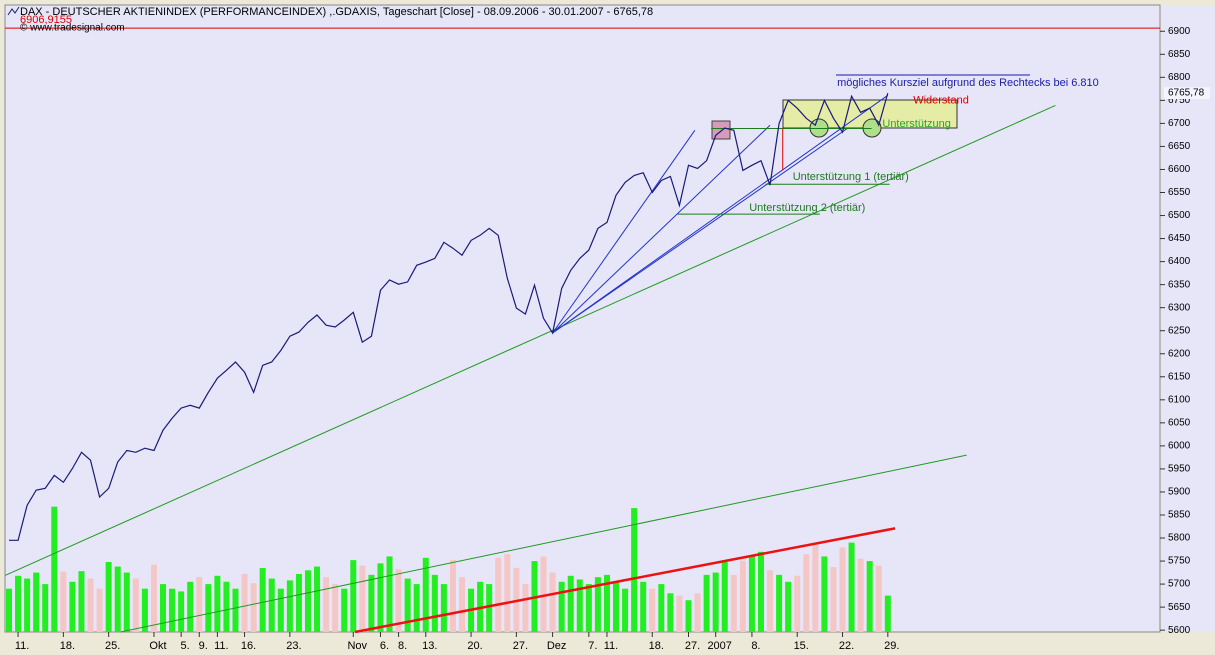 This screenshot has height=655, width=1215. I want to click on y-tick-label: 6400, so click(1179, 261).